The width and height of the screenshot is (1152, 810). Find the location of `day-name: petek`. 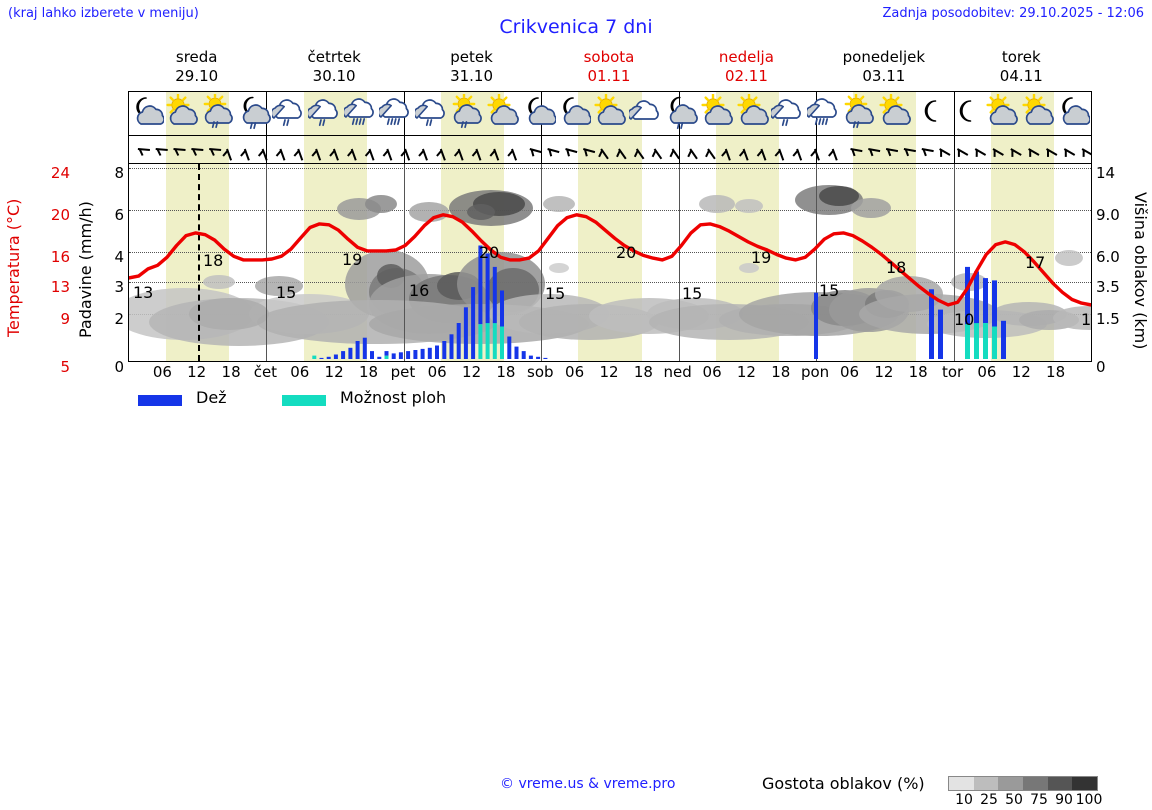

day-name: petek is located at coordinates (471, 57).